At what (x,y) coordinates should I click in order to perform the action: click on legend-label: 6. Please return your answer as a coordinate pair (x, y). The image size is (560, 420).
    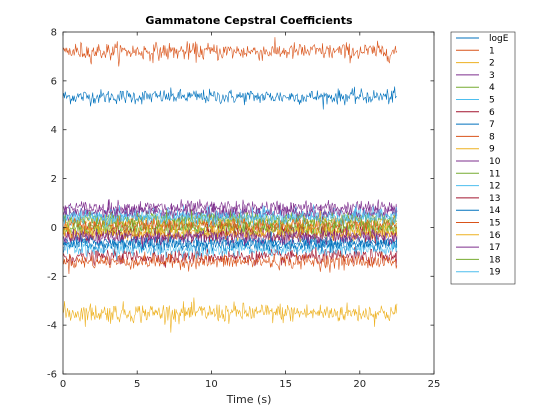
    Looking at the image, I should click on (492, 113).